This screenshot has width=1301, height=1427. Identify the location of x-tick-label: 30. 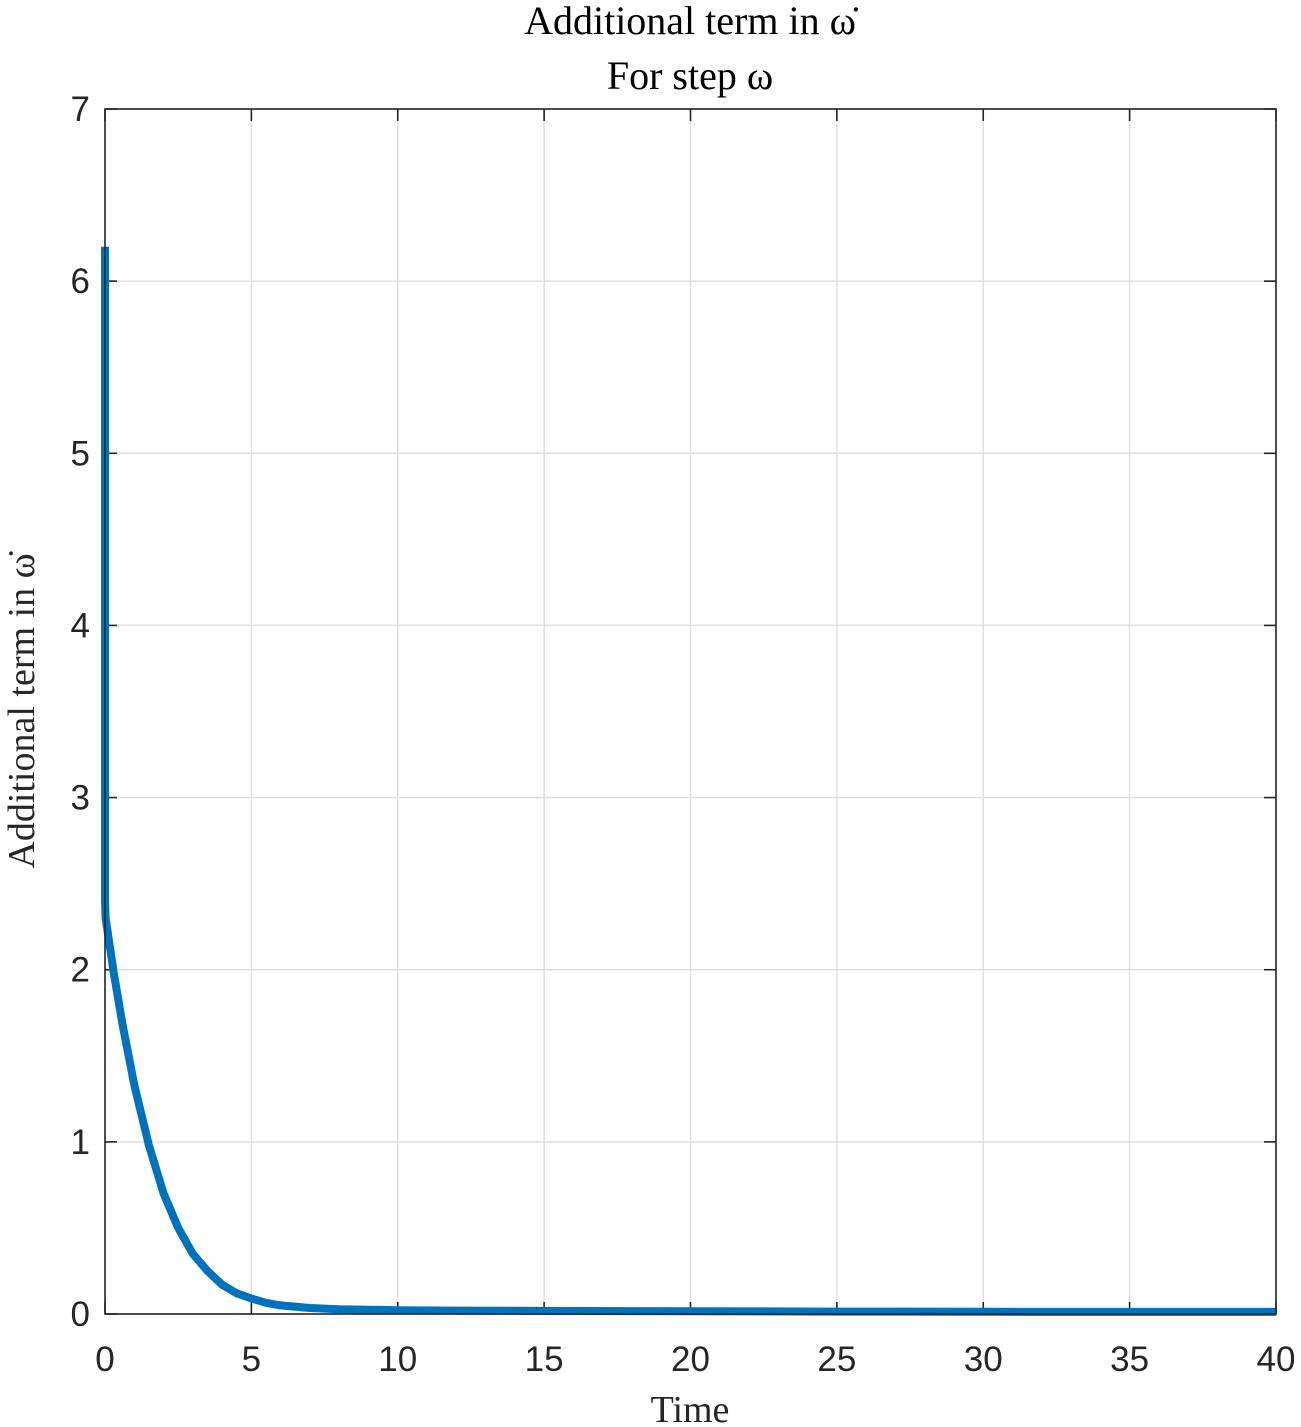
(983, 1359).